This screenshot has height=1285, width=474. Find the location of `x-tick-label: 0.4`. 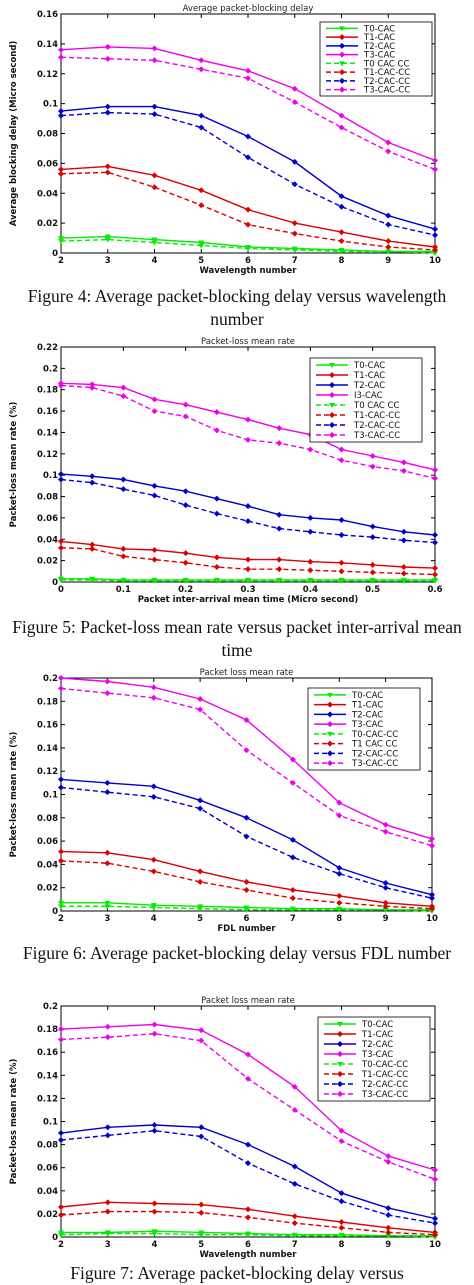

x-tick-label: 0.4 is located at coordinates (310, 590).